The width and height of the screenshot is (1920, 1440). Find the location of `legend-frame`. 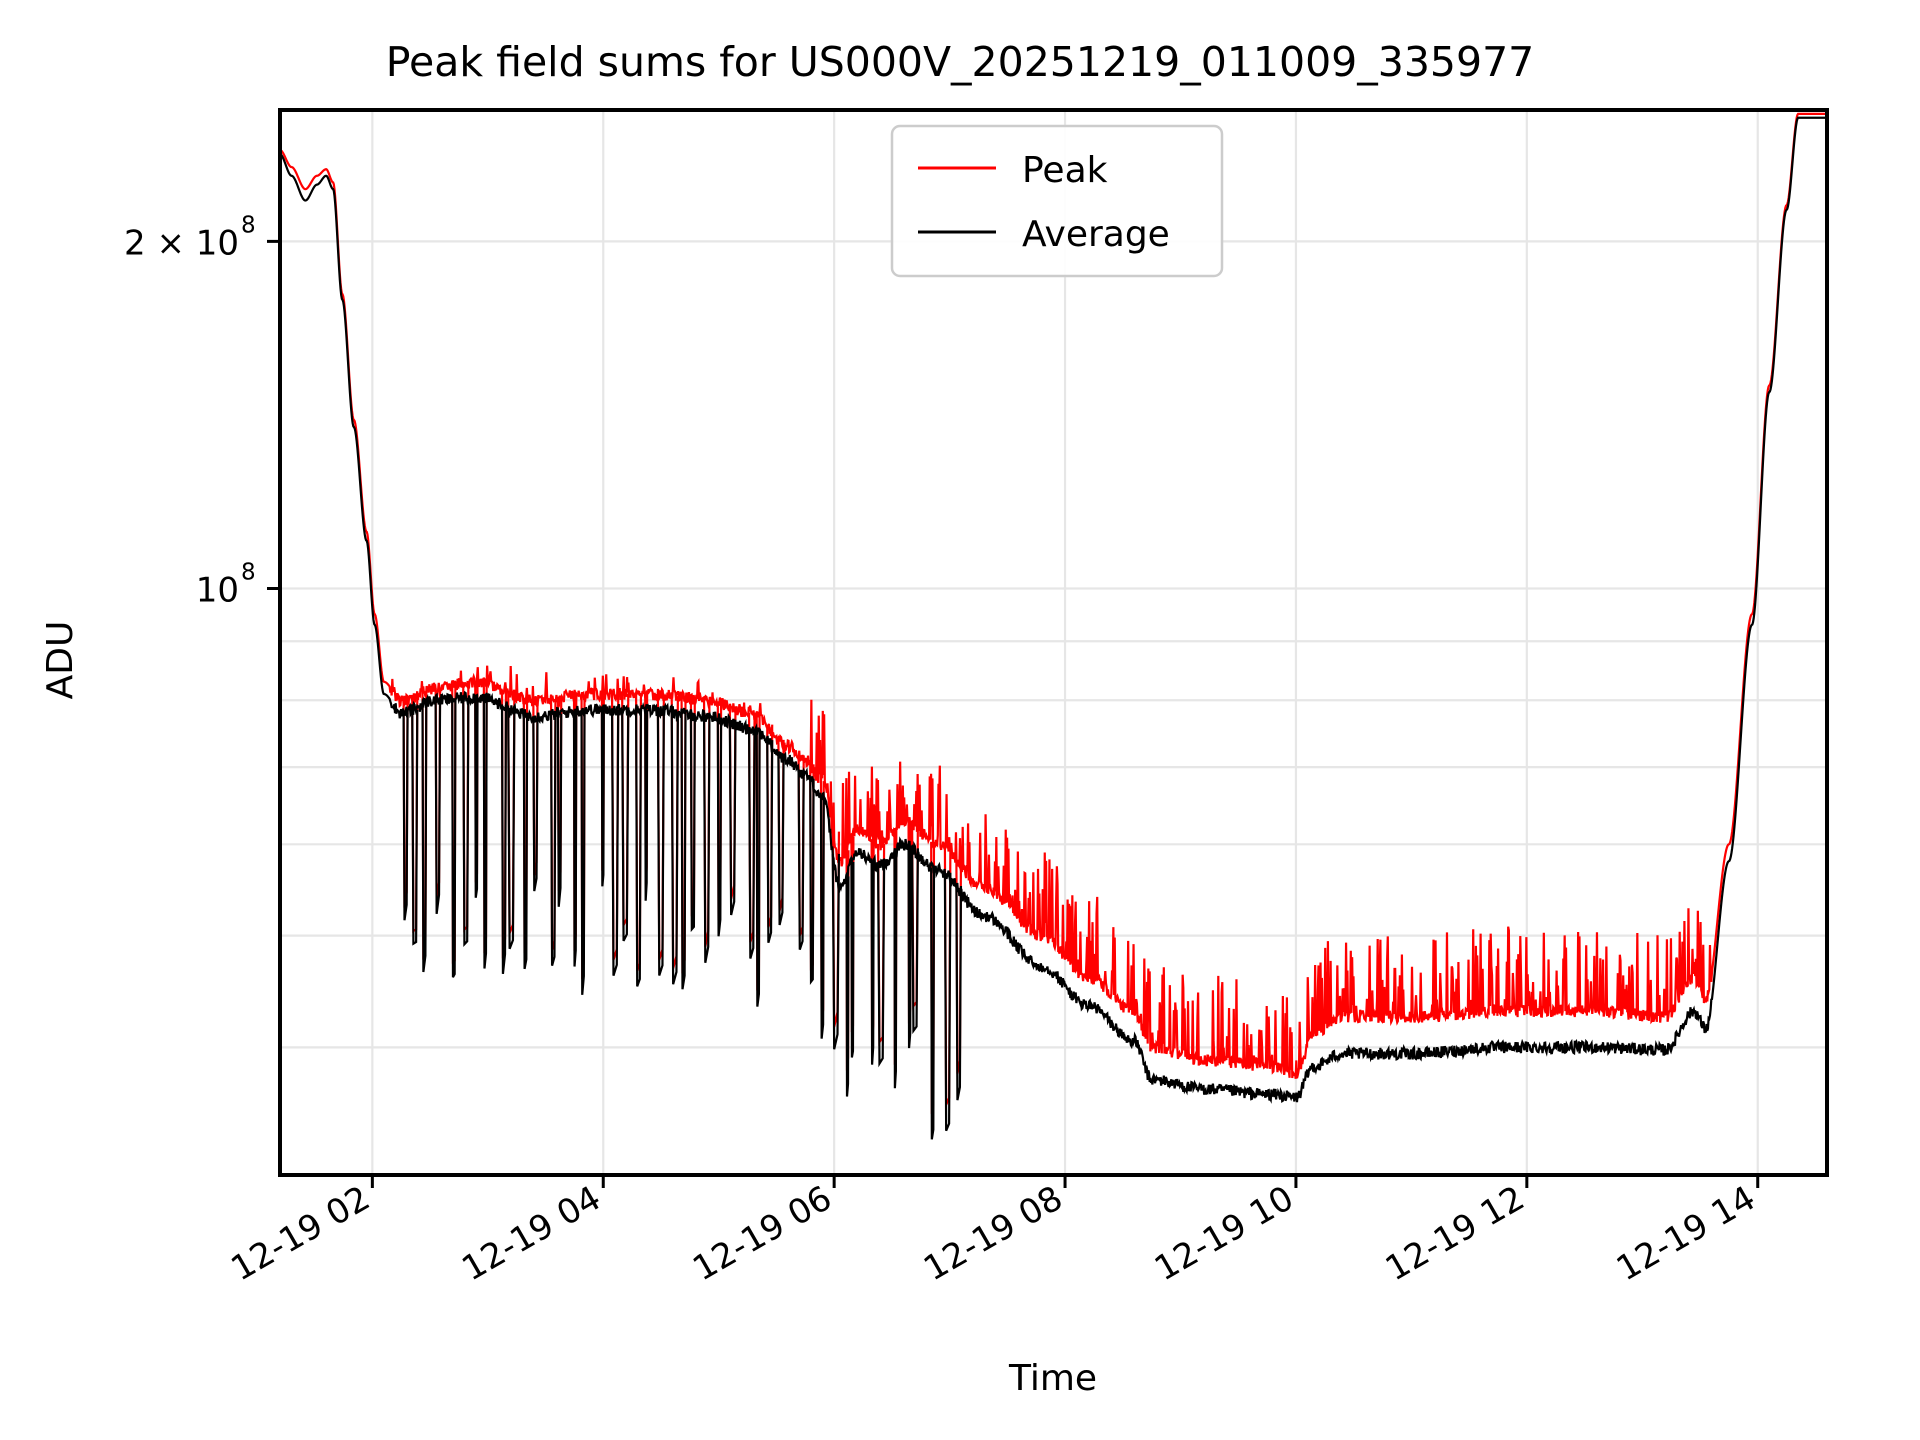

legend-frame is located at coordinates (1057, 201).